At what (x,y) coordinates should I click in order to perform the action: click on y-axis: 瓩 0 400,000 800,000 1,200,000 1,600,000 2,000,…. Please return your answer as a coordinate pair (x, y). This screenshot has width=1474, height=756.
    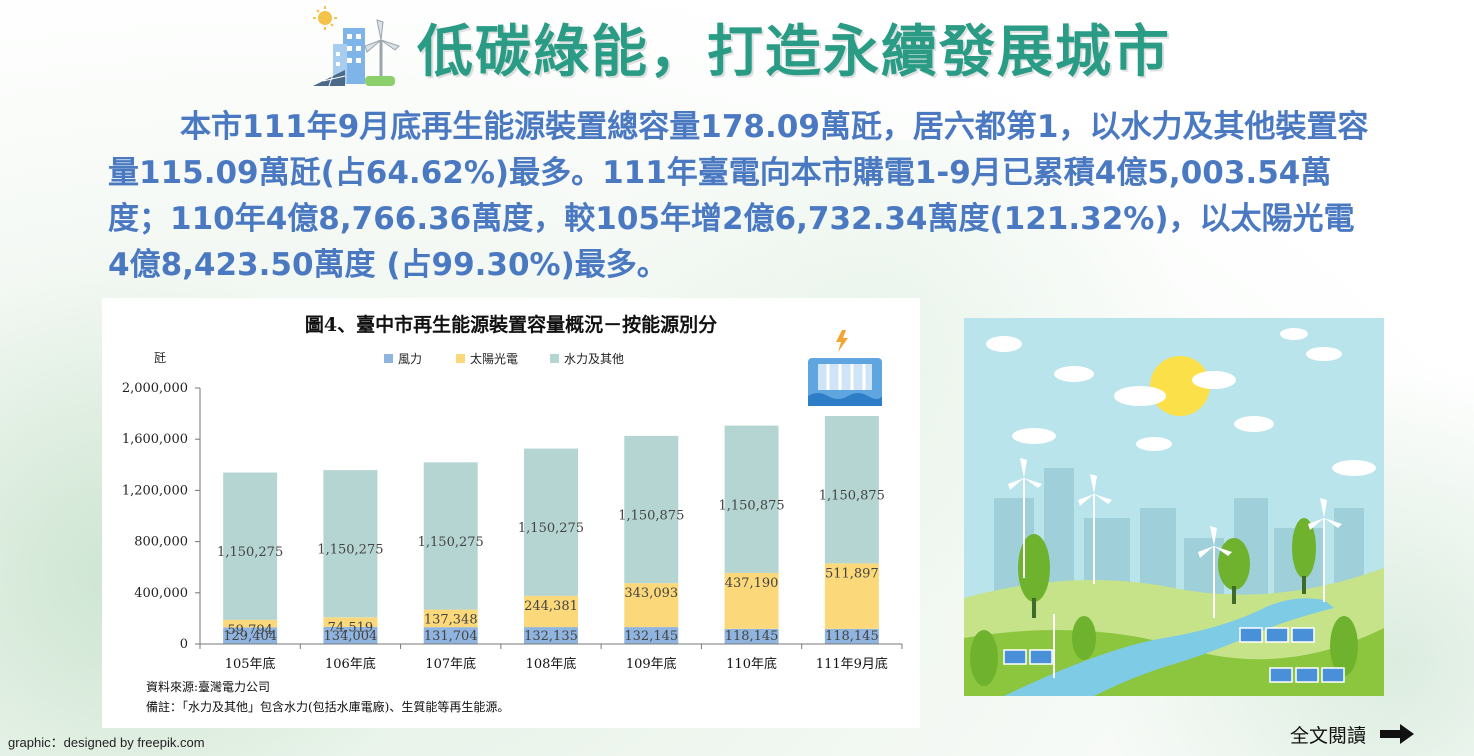
    Looking at the image, I should click on (161, 501).